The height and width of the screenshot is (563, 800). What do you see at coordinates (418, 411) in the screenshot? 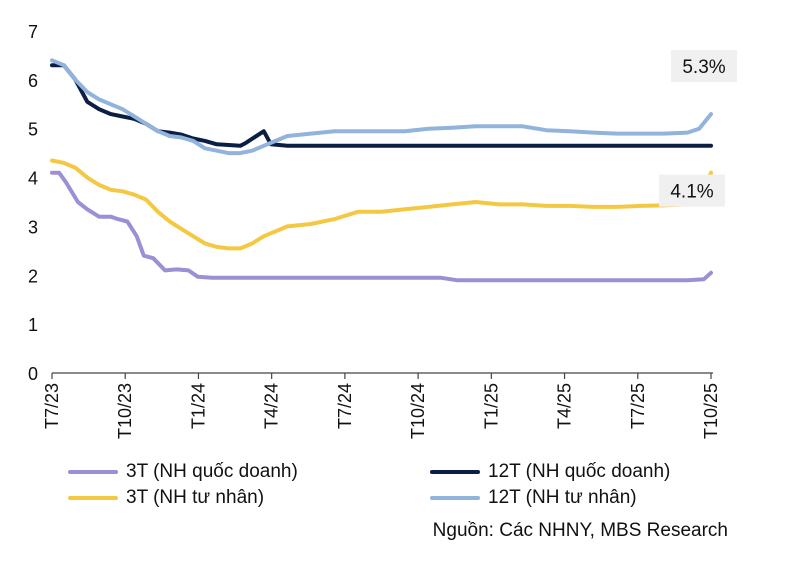
I see `x-tick-label: T10/24` at bounding box center [418, 411].